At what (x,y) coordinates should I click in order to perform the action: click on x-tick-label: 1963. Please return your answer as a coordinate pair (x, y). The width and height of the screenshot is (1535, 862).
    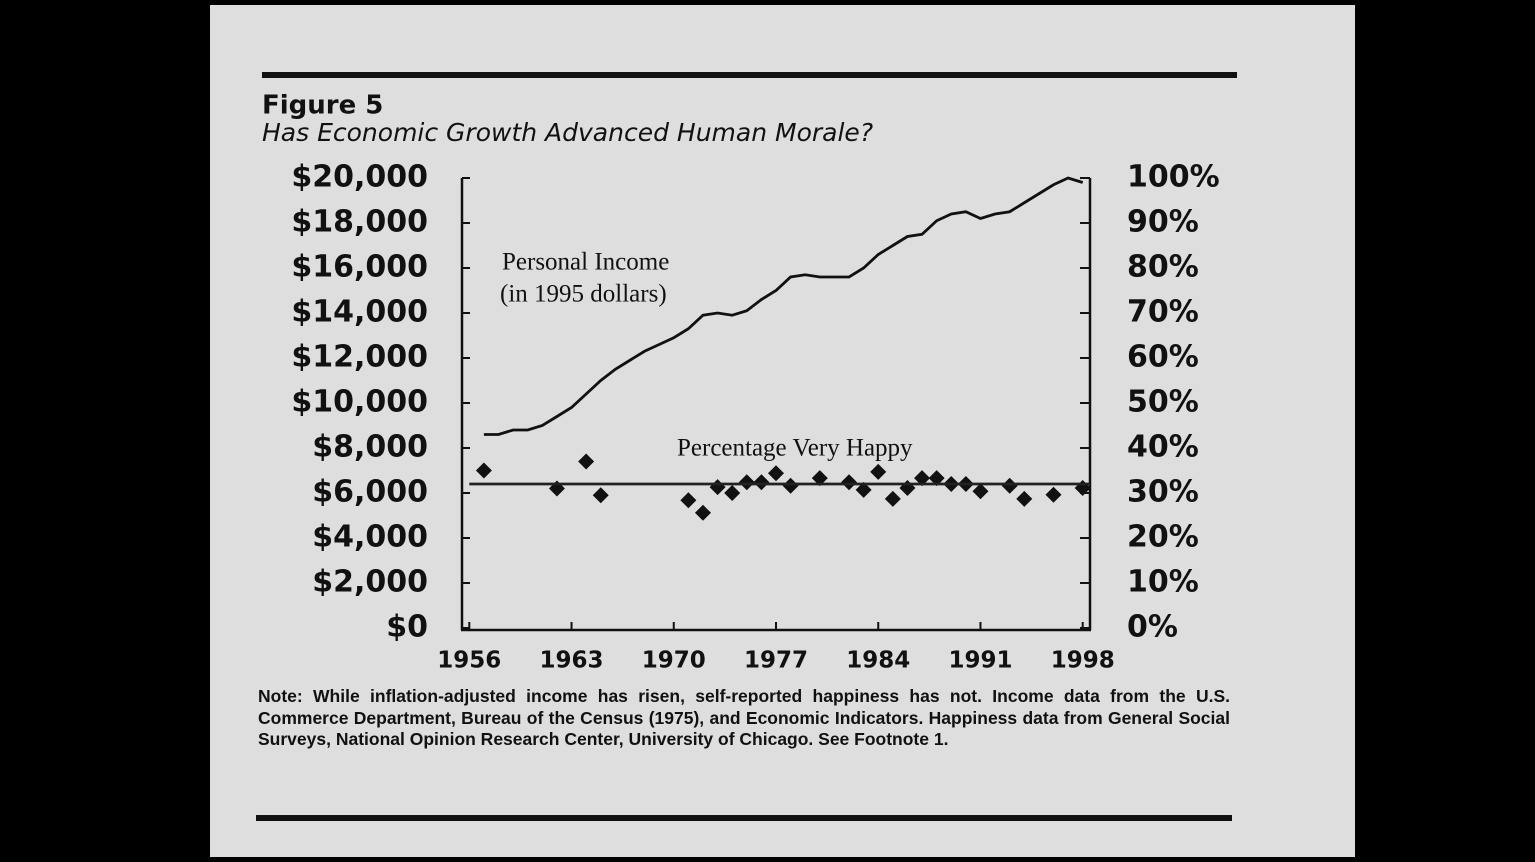
    Looking at the image, I should click on (572, 661).